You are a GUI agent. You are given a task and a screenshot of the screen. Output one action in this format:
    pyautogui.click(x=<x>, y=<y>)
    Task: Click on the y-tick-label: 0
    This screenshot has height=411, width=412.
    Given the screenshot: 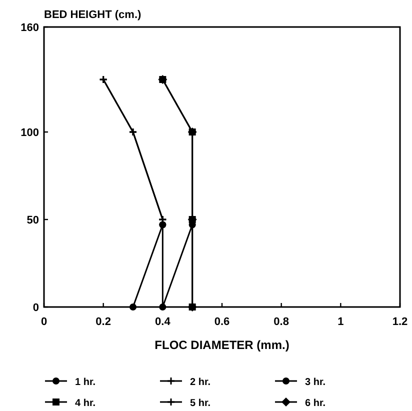 What is the action you would take?
    pyautogui.click(x=35, y=308)
    